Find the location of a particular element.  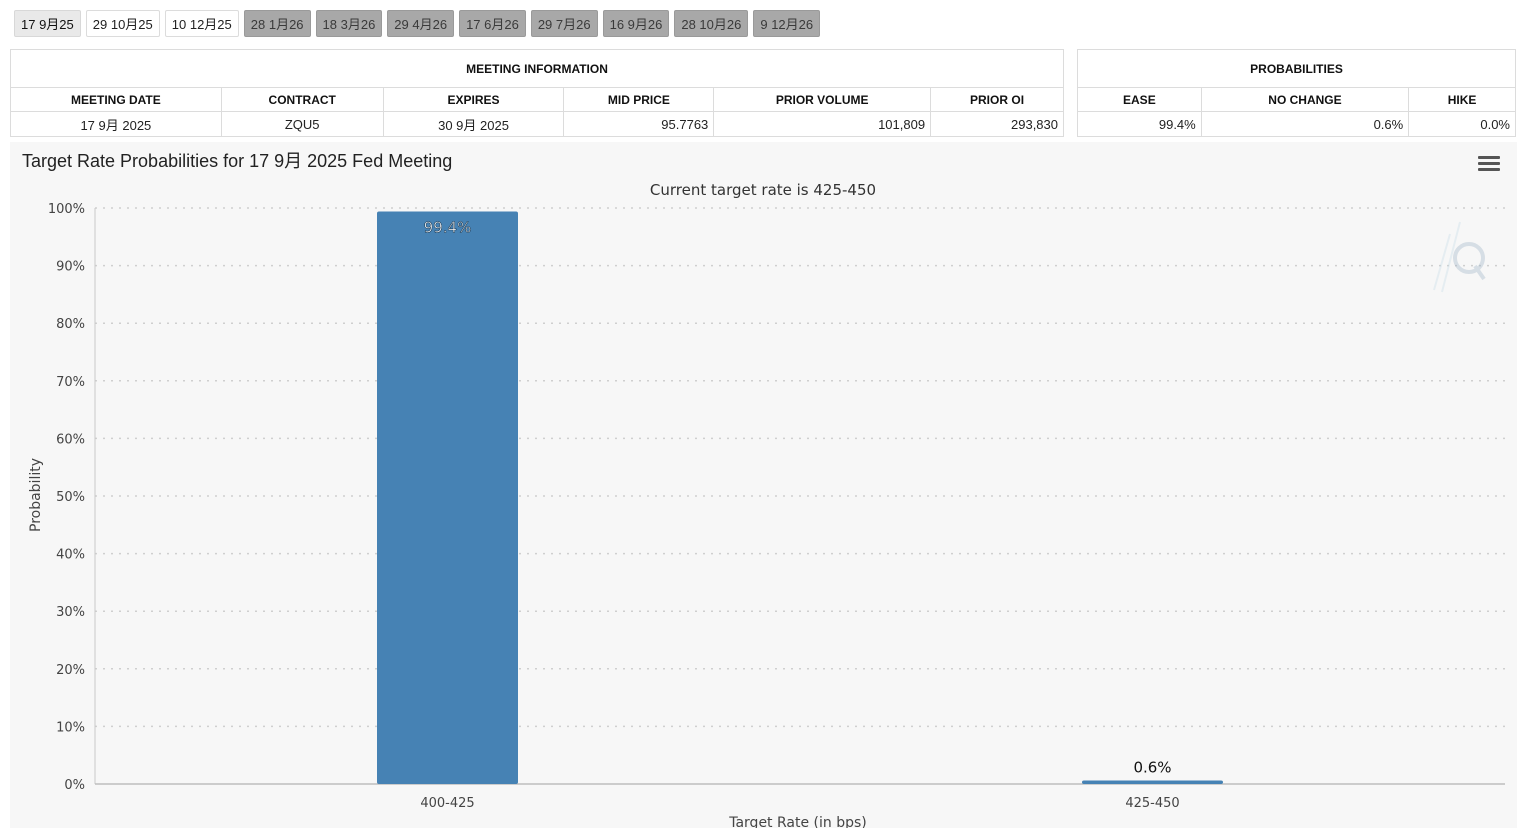

tab-meeting-date: 17 9月25 is located at coordinates (47, 23).